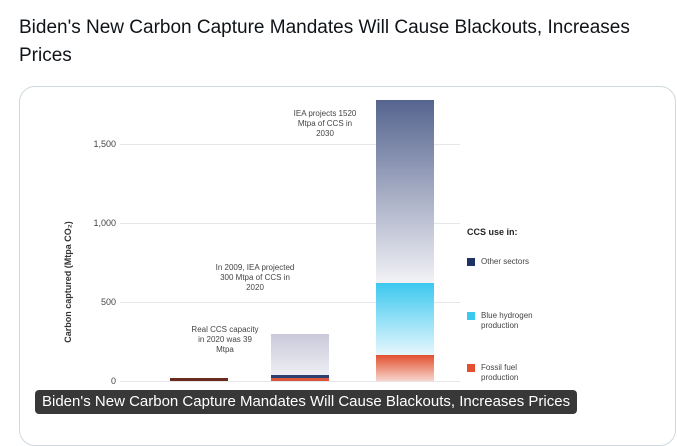  What do you see at coordinates (492, 232) in the screenshot?
I see `legend-title: CCS use in:` at bounding box center [492, 232].